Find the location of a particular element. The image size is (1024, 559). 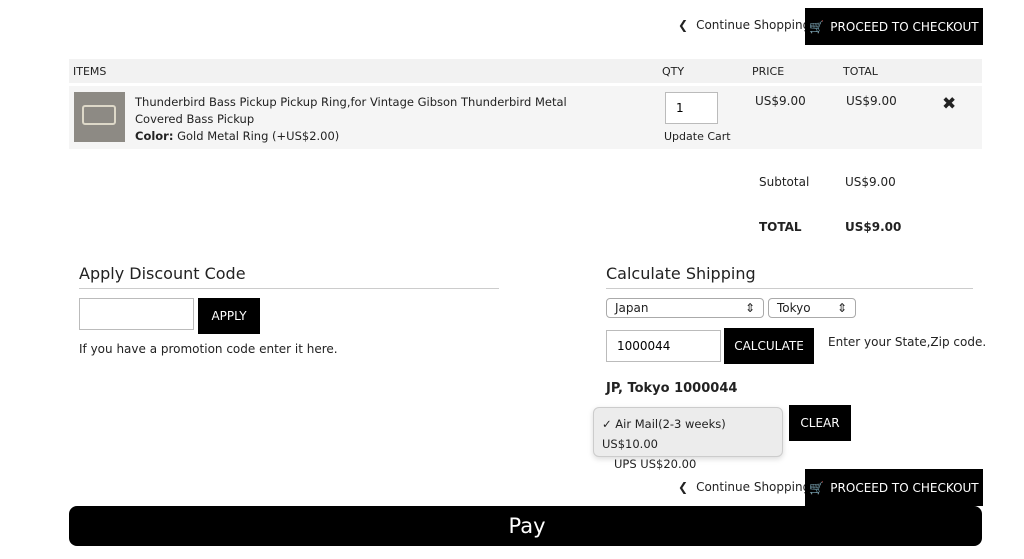

header-price: PRICE is located at coordinates (768, 71).